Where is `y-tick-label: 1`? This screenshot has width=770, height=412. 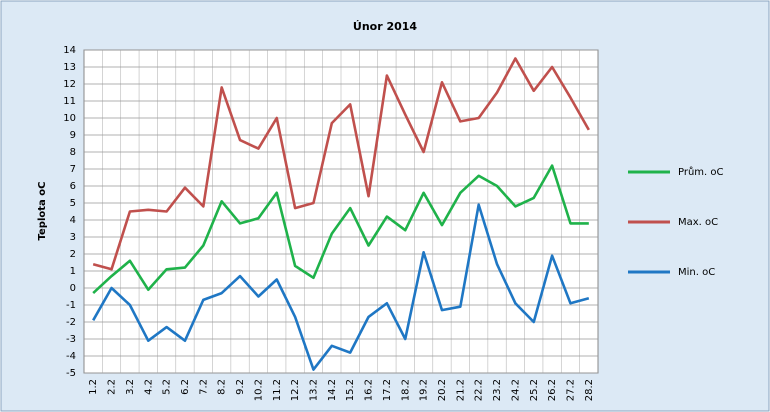 y-tick-label: 1 is located at coordinates (73, 271).